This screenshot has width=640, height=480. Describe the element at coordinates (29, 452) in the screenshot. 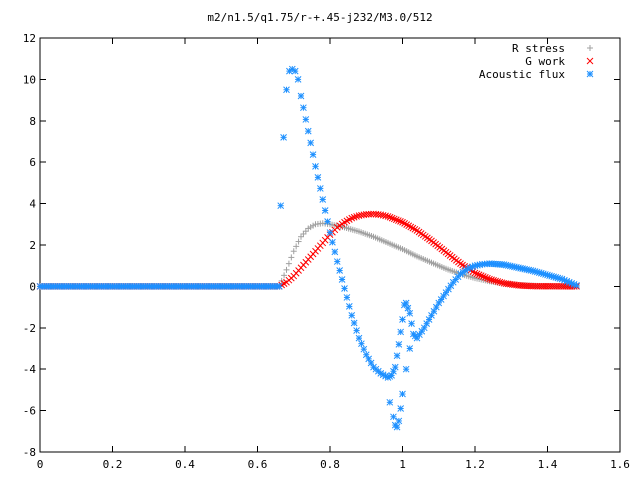

I see `y-tick-label: -8` at that location.